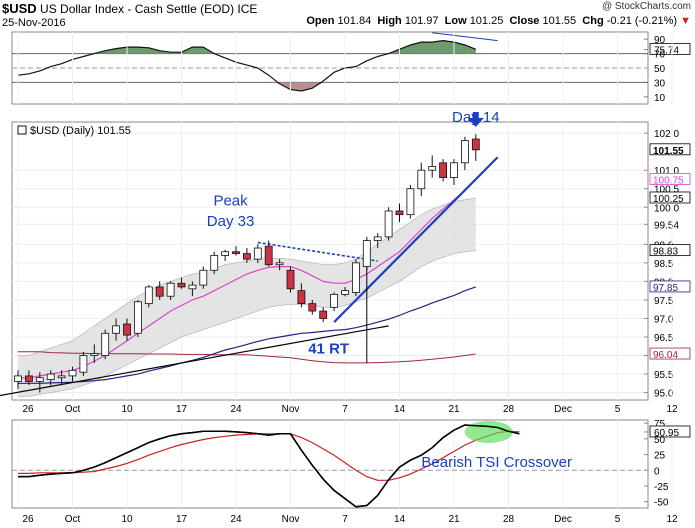 The height and width of the screenshot is (528, 695). What do you see at coordinates (486, 21) in the screenshot?
I see `low-value: 101.25` at bounding box center [486, 21].